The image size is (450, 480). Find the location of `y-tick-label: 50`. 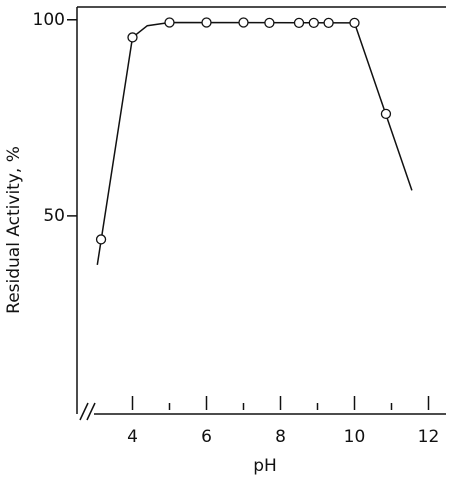

y-tick-label: 50 is located at coordinates (54, 216).